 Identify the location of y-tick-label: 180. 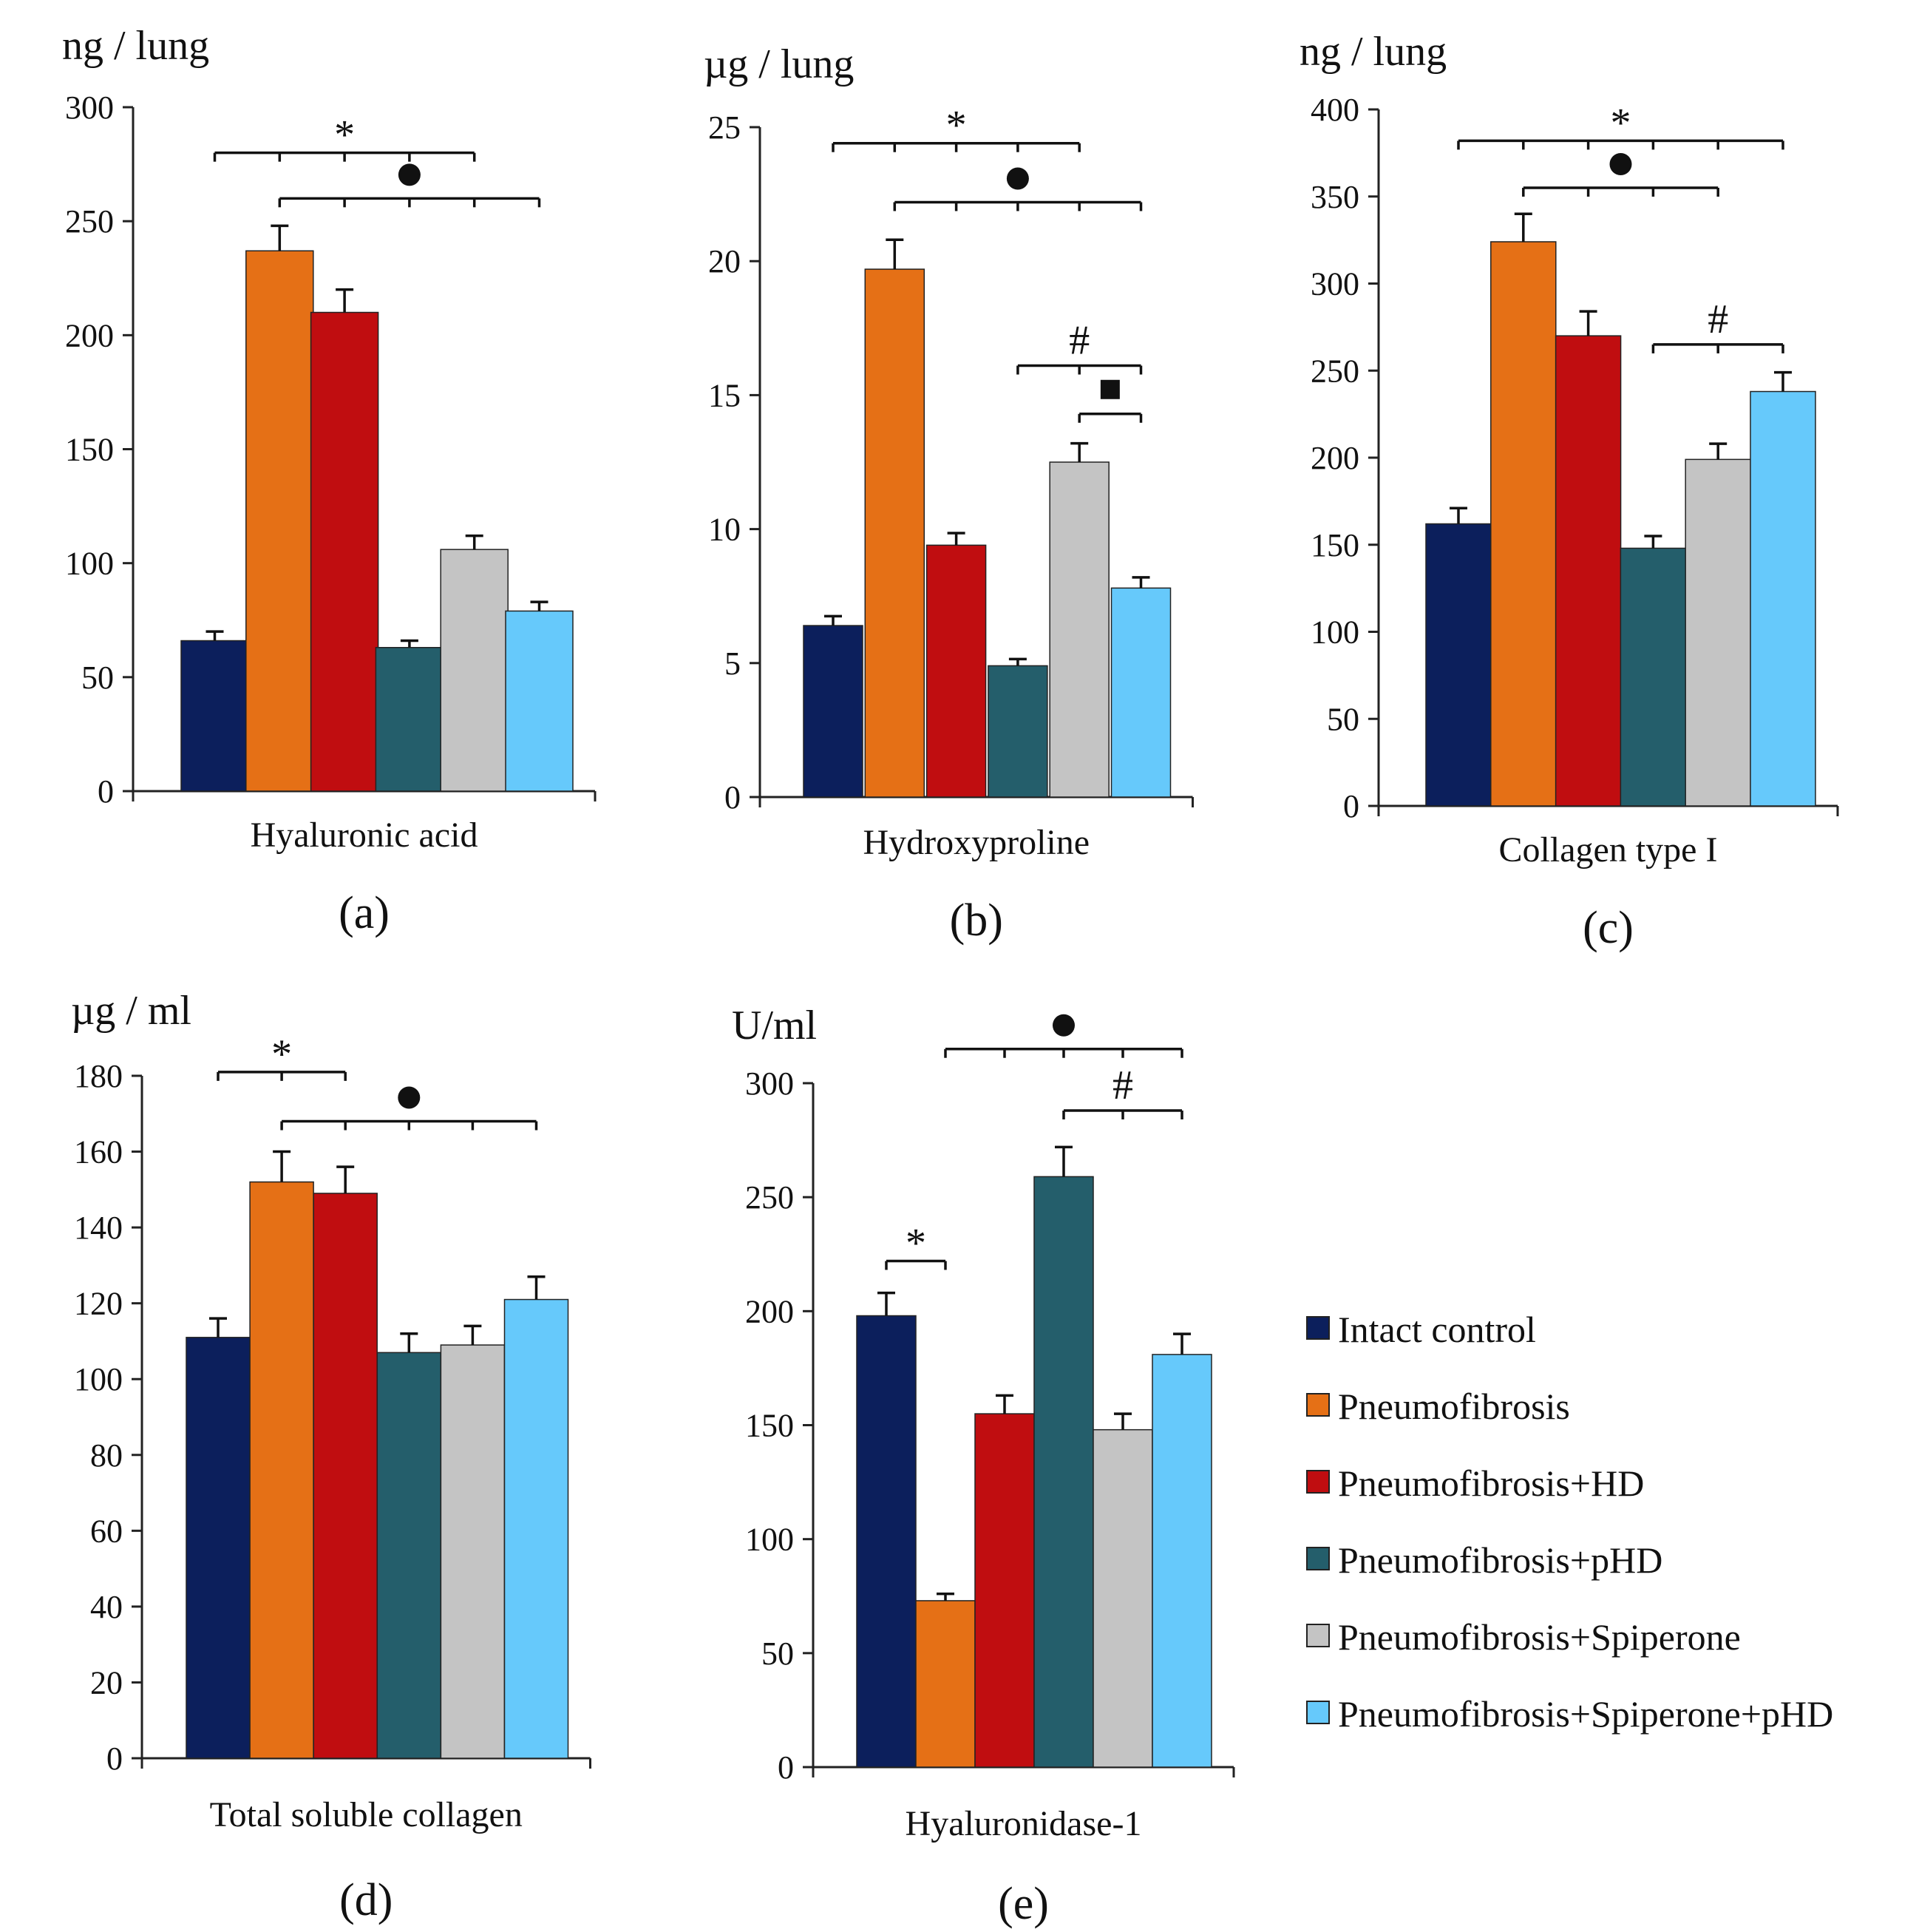
(98, 1076).